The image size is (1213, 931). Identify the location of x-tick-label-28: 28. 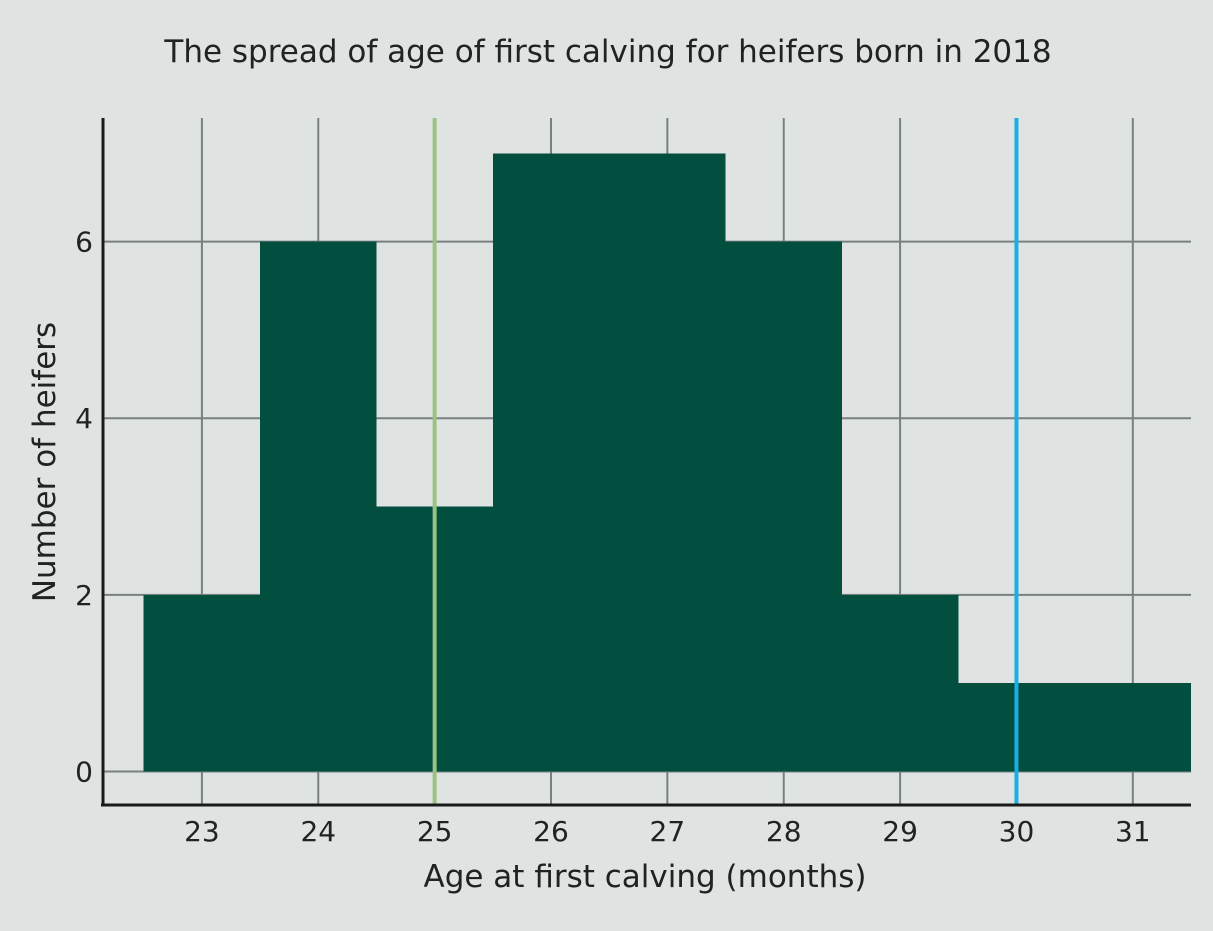
(784, 831).